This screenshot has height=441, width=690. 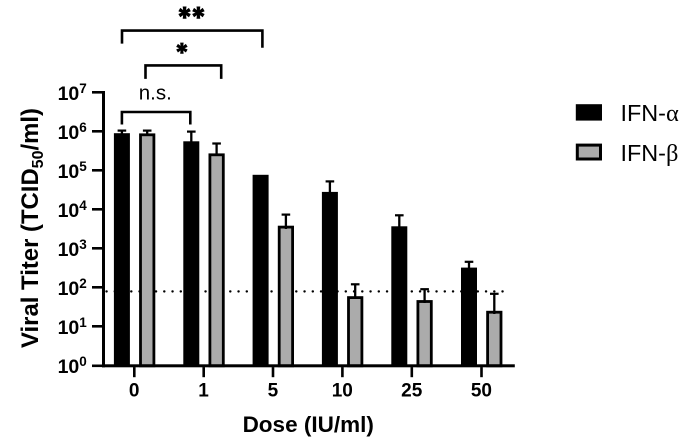 What do you see at coordinates (650, 113) in the screenshot?
I see `svg-text: IFN-α` at bounding box center [650, 113].